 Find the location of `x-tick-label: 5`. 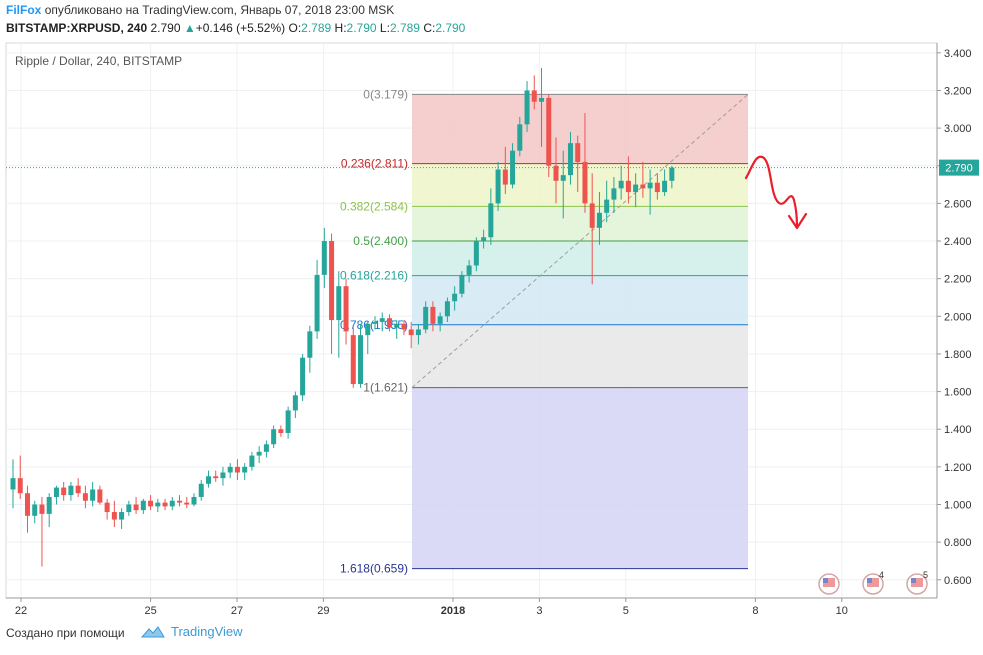

x-tick-label: 5 is located at coordinates (626, 611).